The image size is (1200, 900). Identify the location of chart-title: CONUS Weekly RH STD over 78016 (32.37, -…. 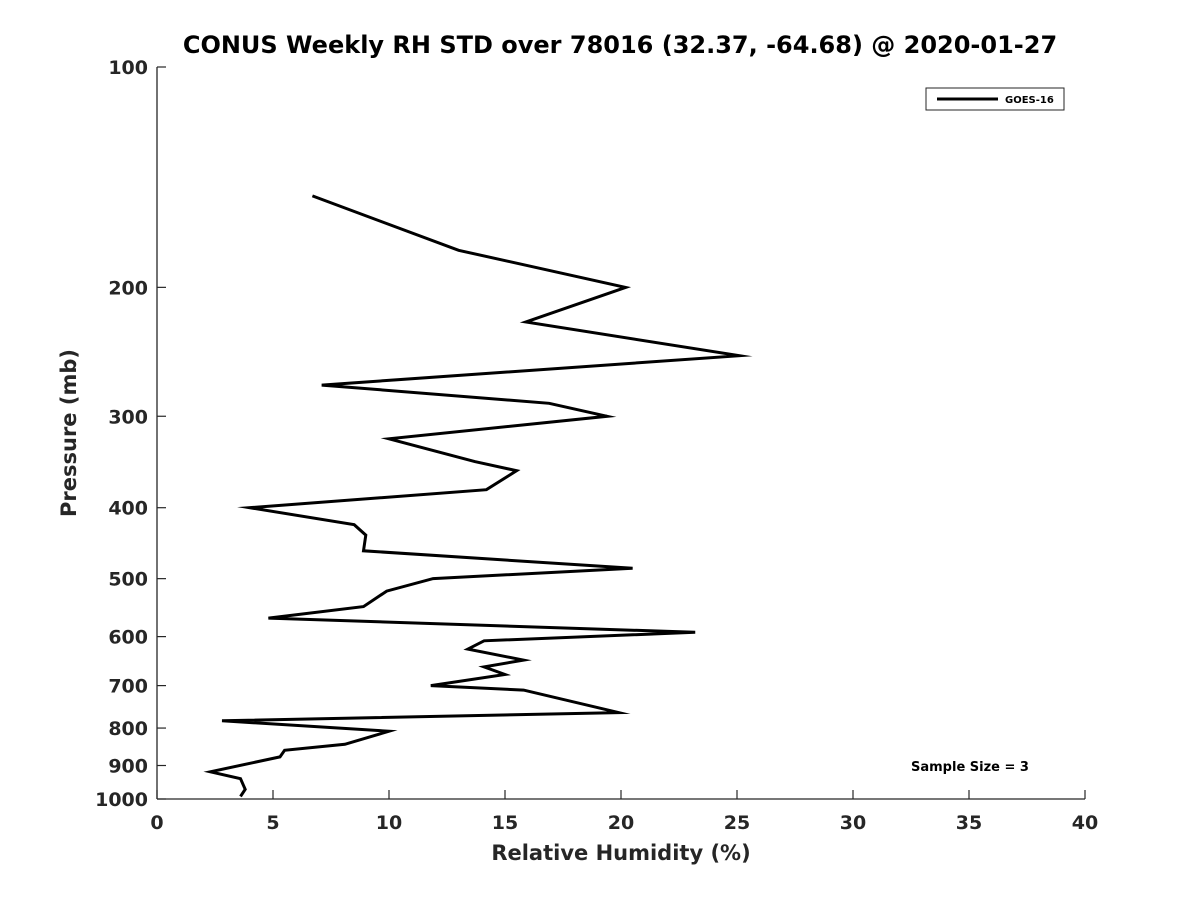
(620, 45).